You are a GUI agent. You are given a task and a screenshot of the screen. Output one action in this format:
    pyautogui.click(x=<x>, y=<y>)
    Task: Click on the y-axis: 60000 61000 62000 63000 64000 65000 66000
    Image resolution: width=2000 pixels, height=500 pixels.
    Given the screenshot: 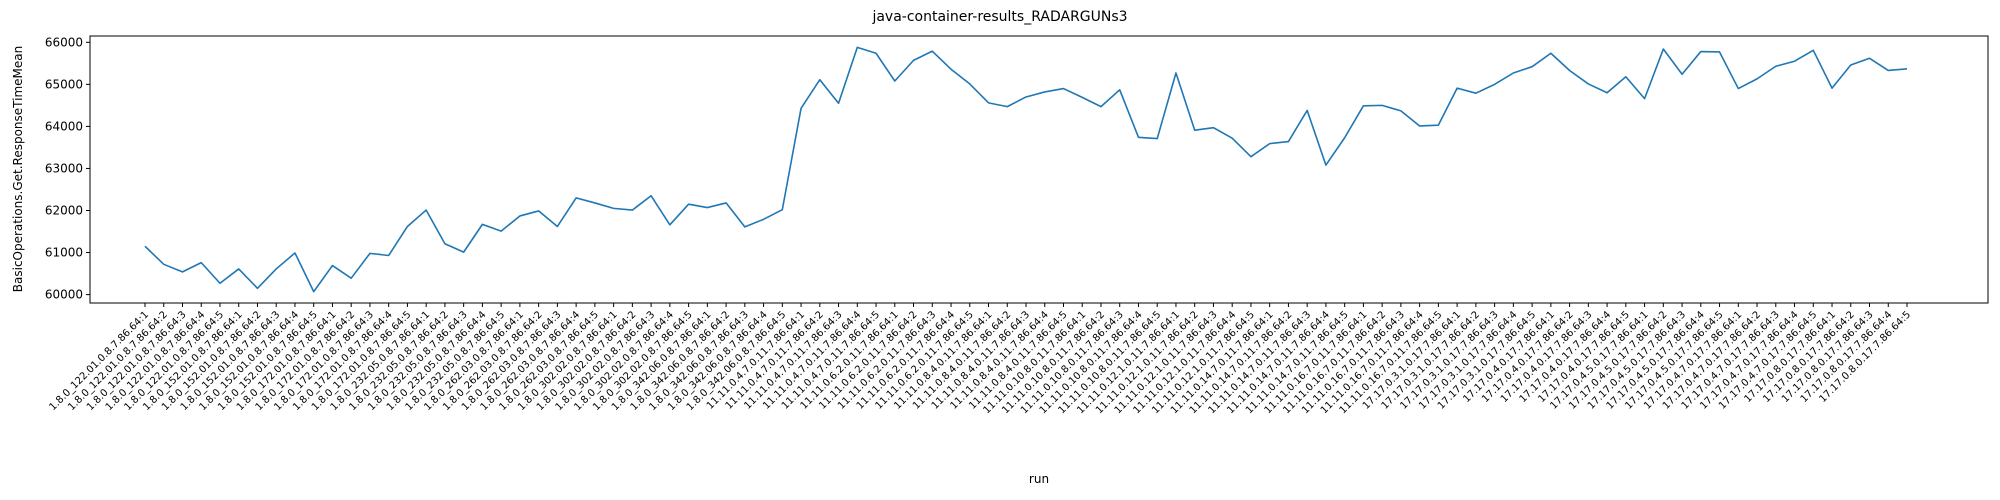 What is the action you would take?
    pyautogui.click(x=67, y=168)
    